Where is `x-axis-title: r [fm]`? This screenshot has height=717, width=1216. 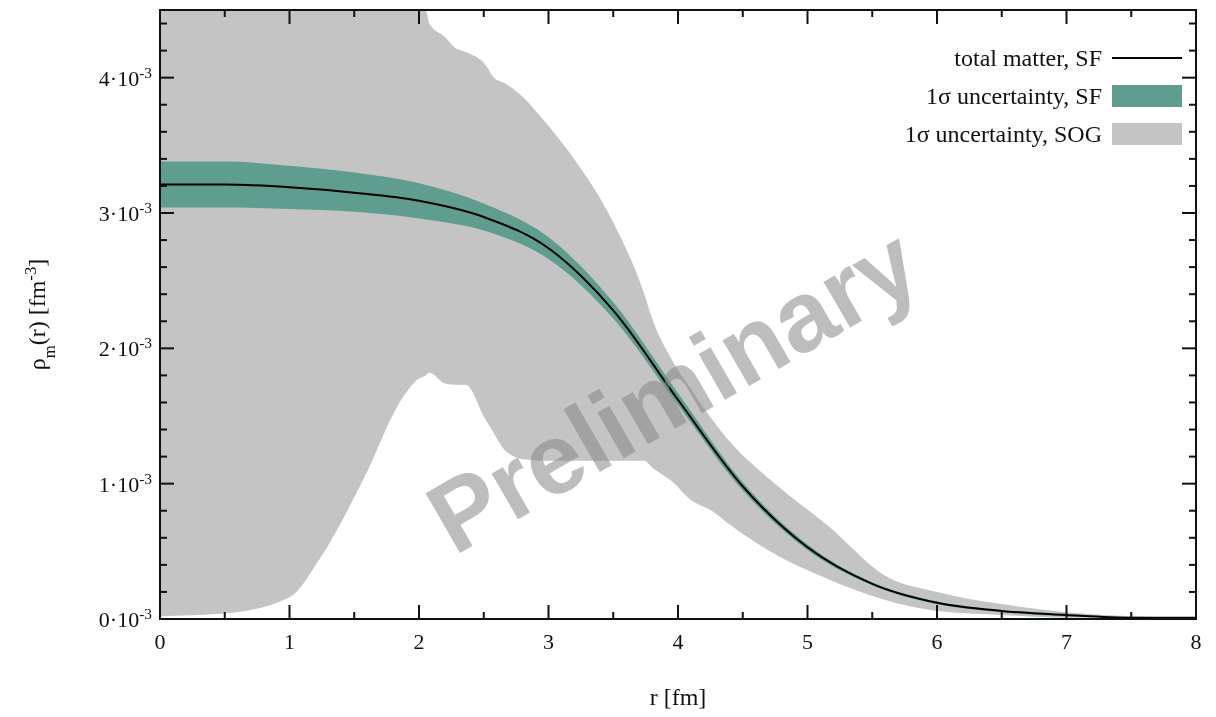
x-axis-title: r [fm] is located at coordinates (678, 697).